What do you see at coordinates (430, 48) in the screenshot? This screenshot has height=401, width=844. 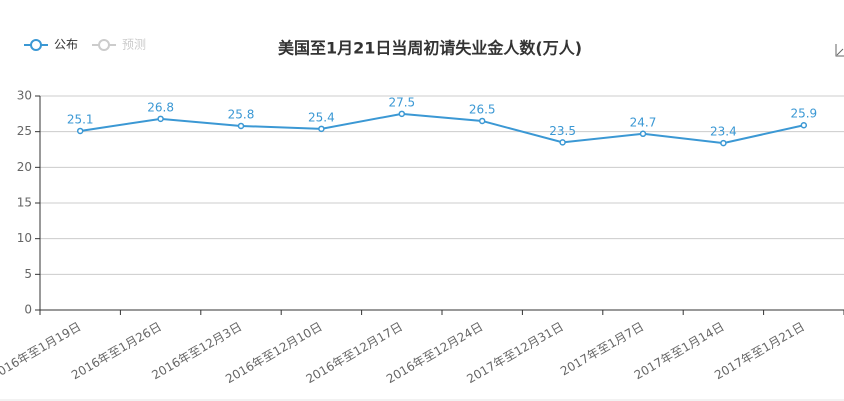 I see `chart-title: 美国至1月21日当周初请失业金人数(万人)` at bounding box center [430, 48].